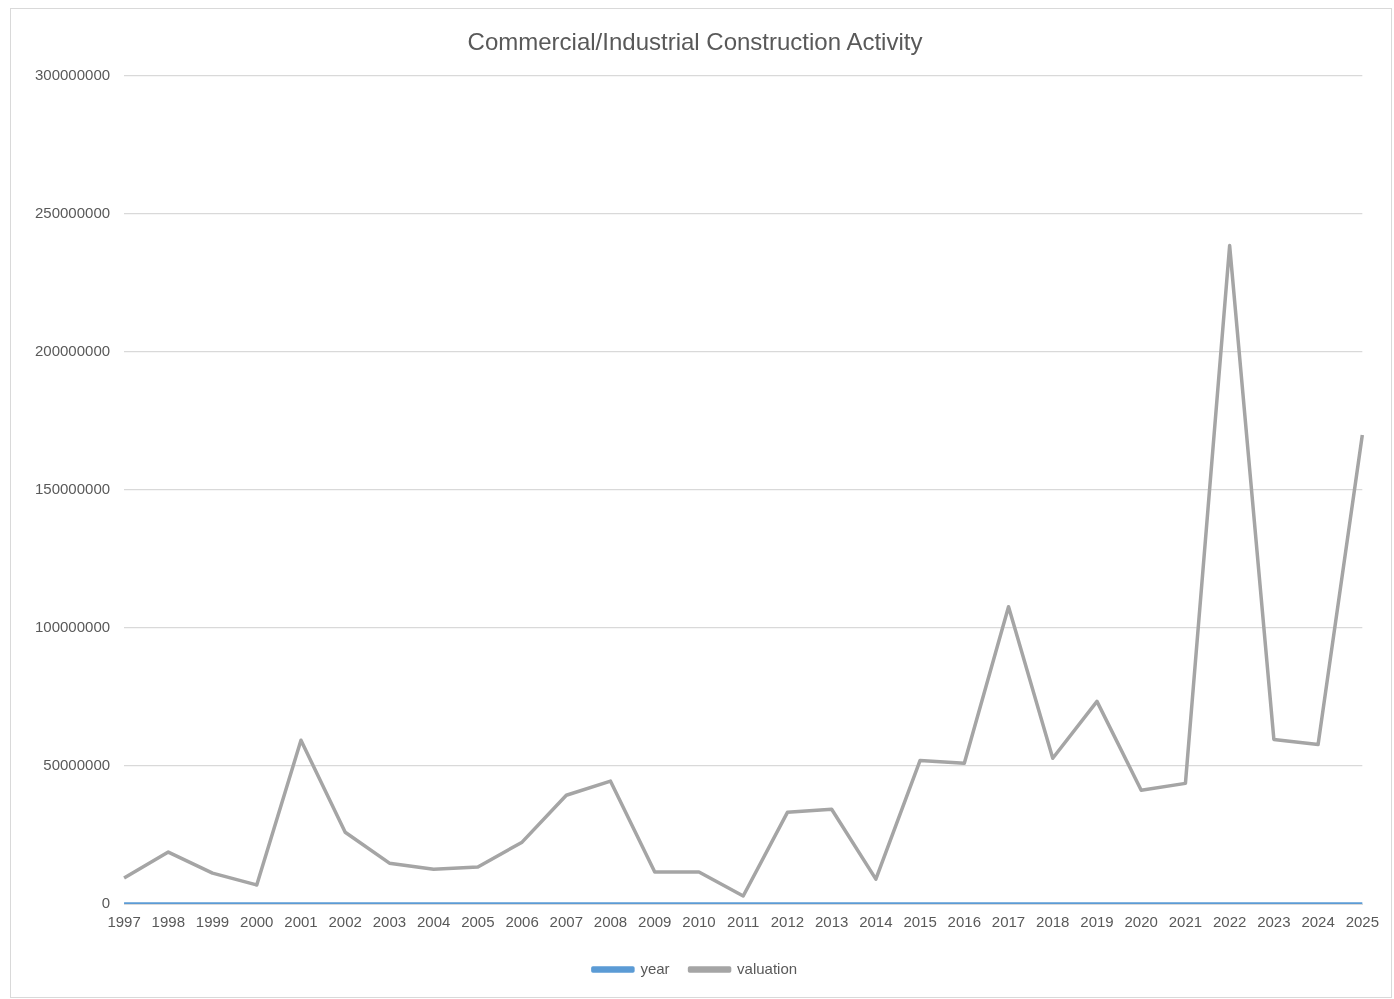 This screenshot has height=999, width=1394. I want to click on y-tick-label: 0, so click(106, 903).